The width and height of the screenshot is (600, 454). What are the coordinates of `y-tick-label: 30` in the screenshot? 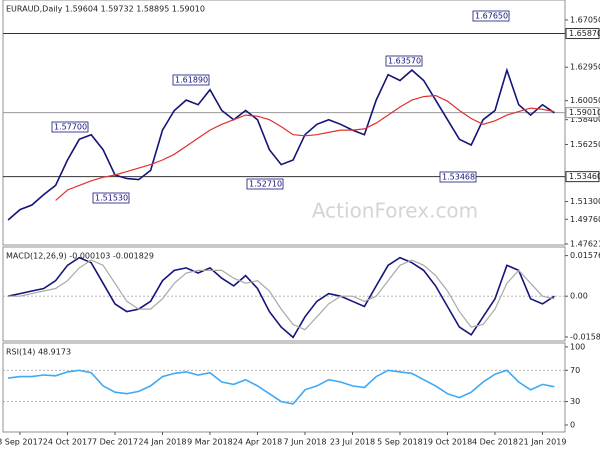 It's located at (575, 401).